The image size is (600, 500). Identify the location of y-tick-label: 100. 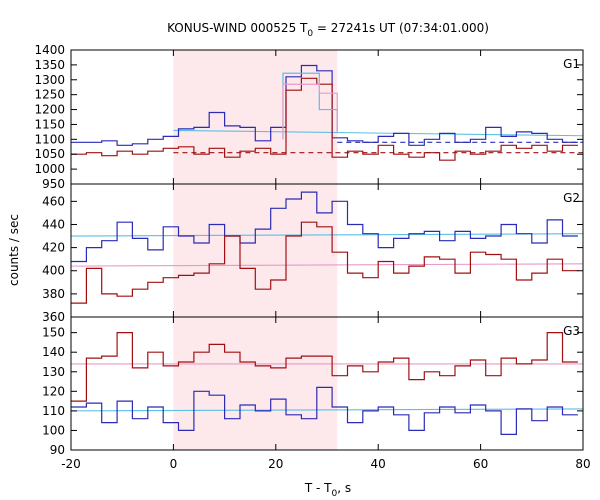
(53, 430).